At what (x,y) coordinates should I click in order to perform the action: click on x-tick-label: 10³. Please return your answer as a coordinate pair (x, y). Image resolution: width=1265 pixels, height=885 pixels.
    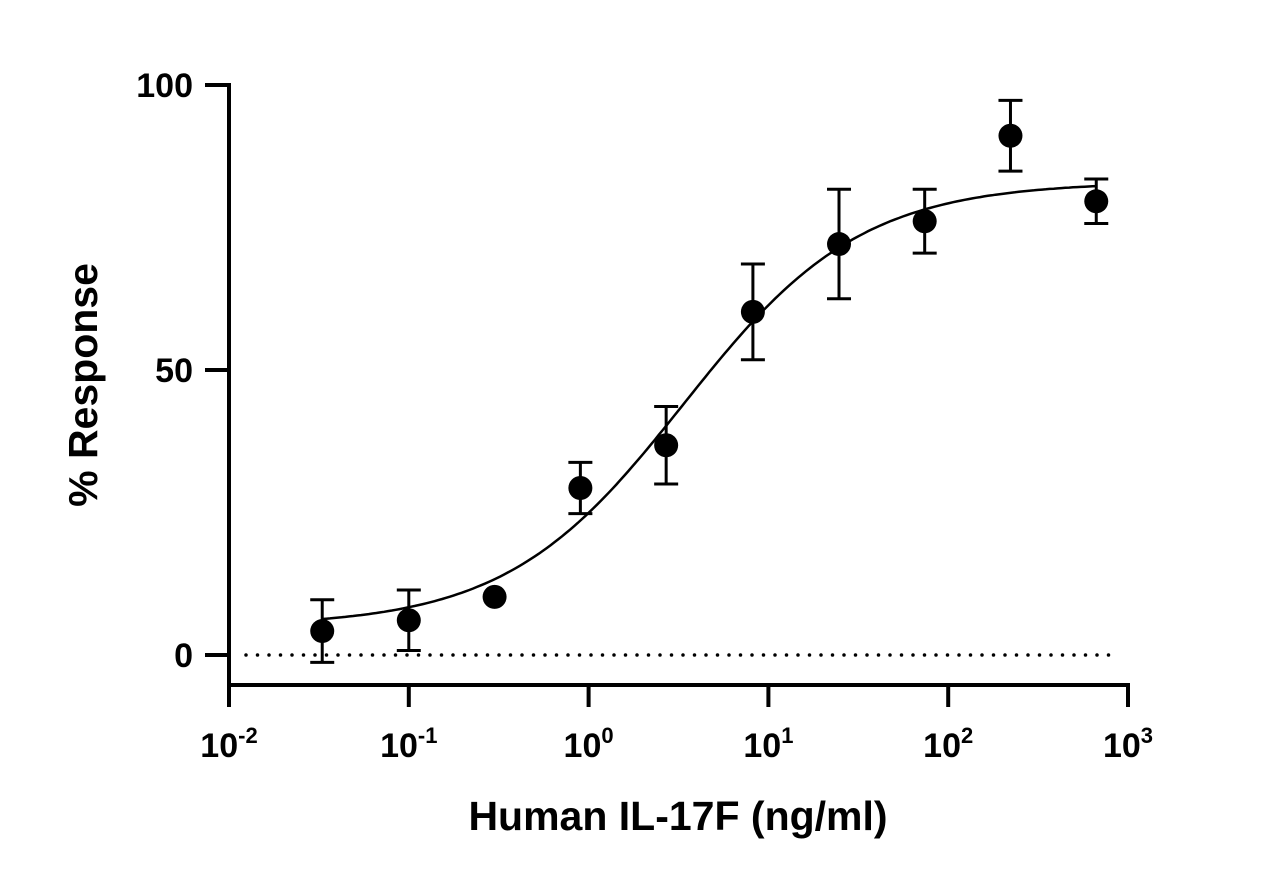
    Looking at the image, I should click on (1128, 744).